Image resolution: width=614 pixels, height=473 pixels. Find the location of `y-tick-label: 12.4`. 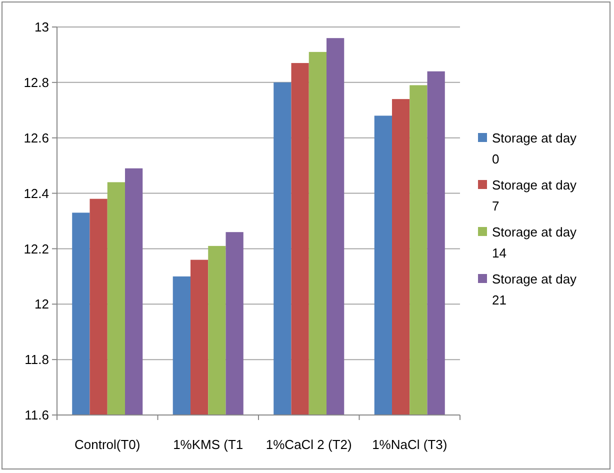

y-tick-label: 12.4 is located at coordinates (36, 193).